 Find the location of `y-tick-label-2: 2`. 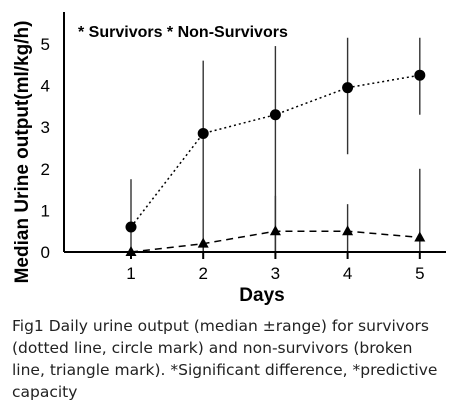

y-tick-label-2: 2 is located at coordinates (45, 169).